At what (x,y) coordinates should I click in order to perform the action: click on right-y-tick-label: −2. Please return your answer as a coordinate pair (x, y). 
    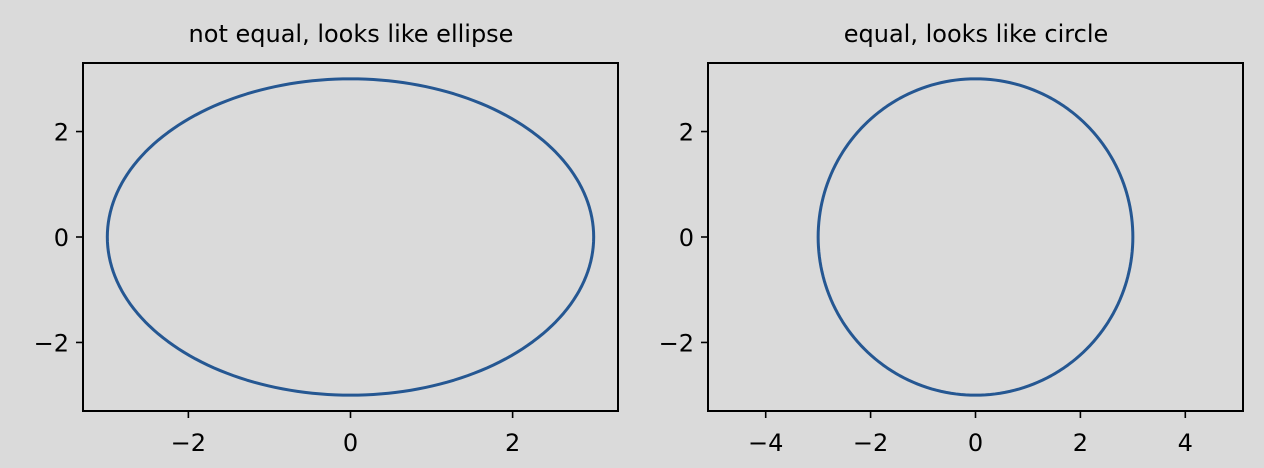
    Looking at the image, I should click on (676, 343).